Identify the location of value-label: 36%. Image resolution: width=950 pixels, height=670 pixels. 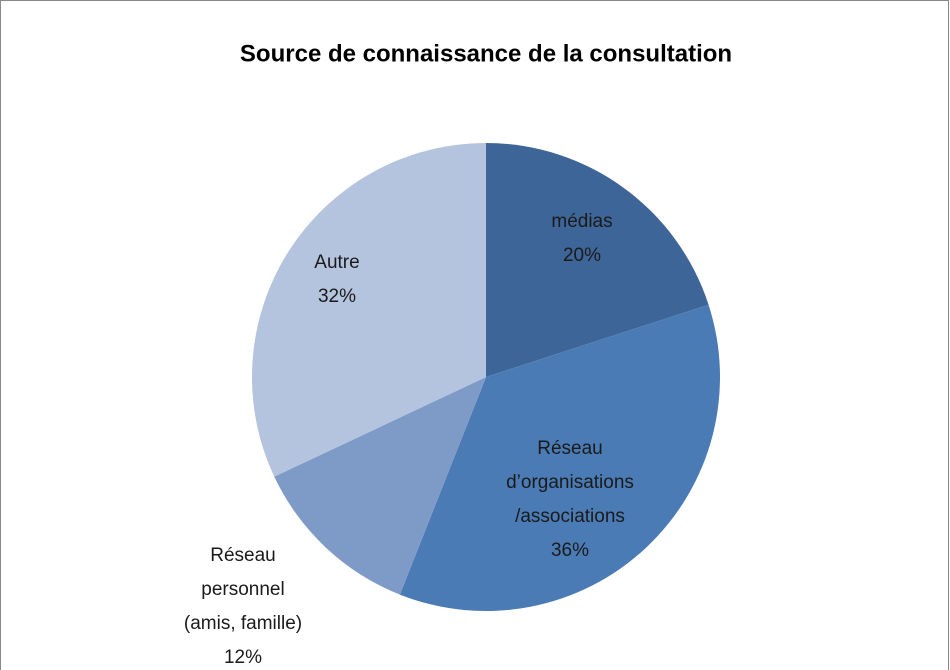
(570, 550).